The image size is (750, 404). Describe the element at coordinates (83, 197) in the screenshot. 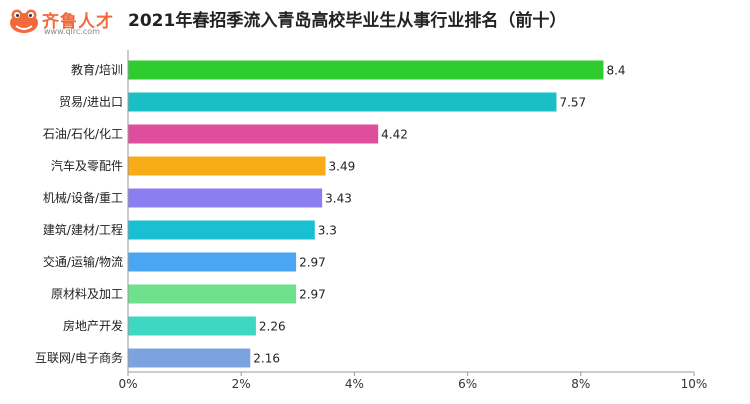

I see `category-label: 机械/设备/重工` at that location.